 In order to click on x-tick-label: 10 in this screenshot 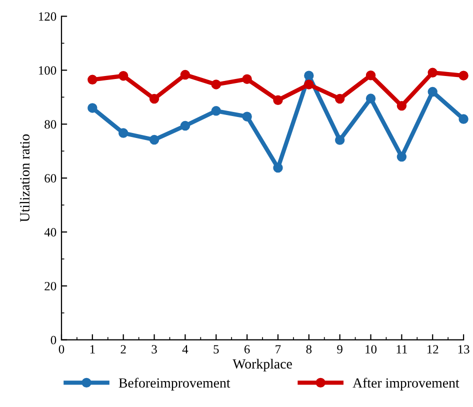, I will do `click(371, 349)`.